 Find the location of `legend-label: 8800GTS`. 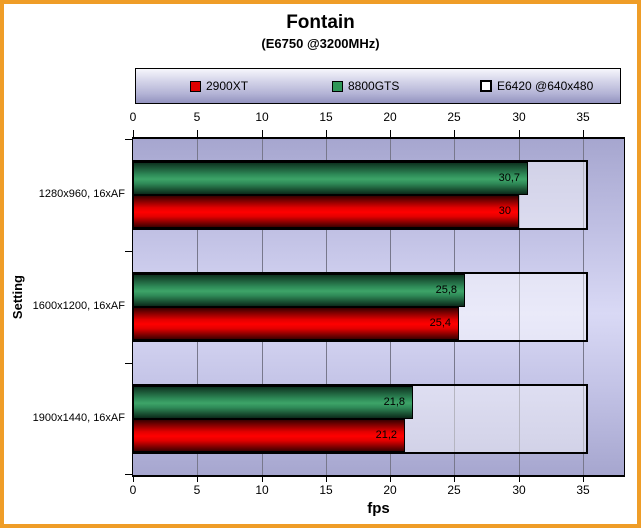

legend-label: 8800GTS is located at coordinates (374, 86).